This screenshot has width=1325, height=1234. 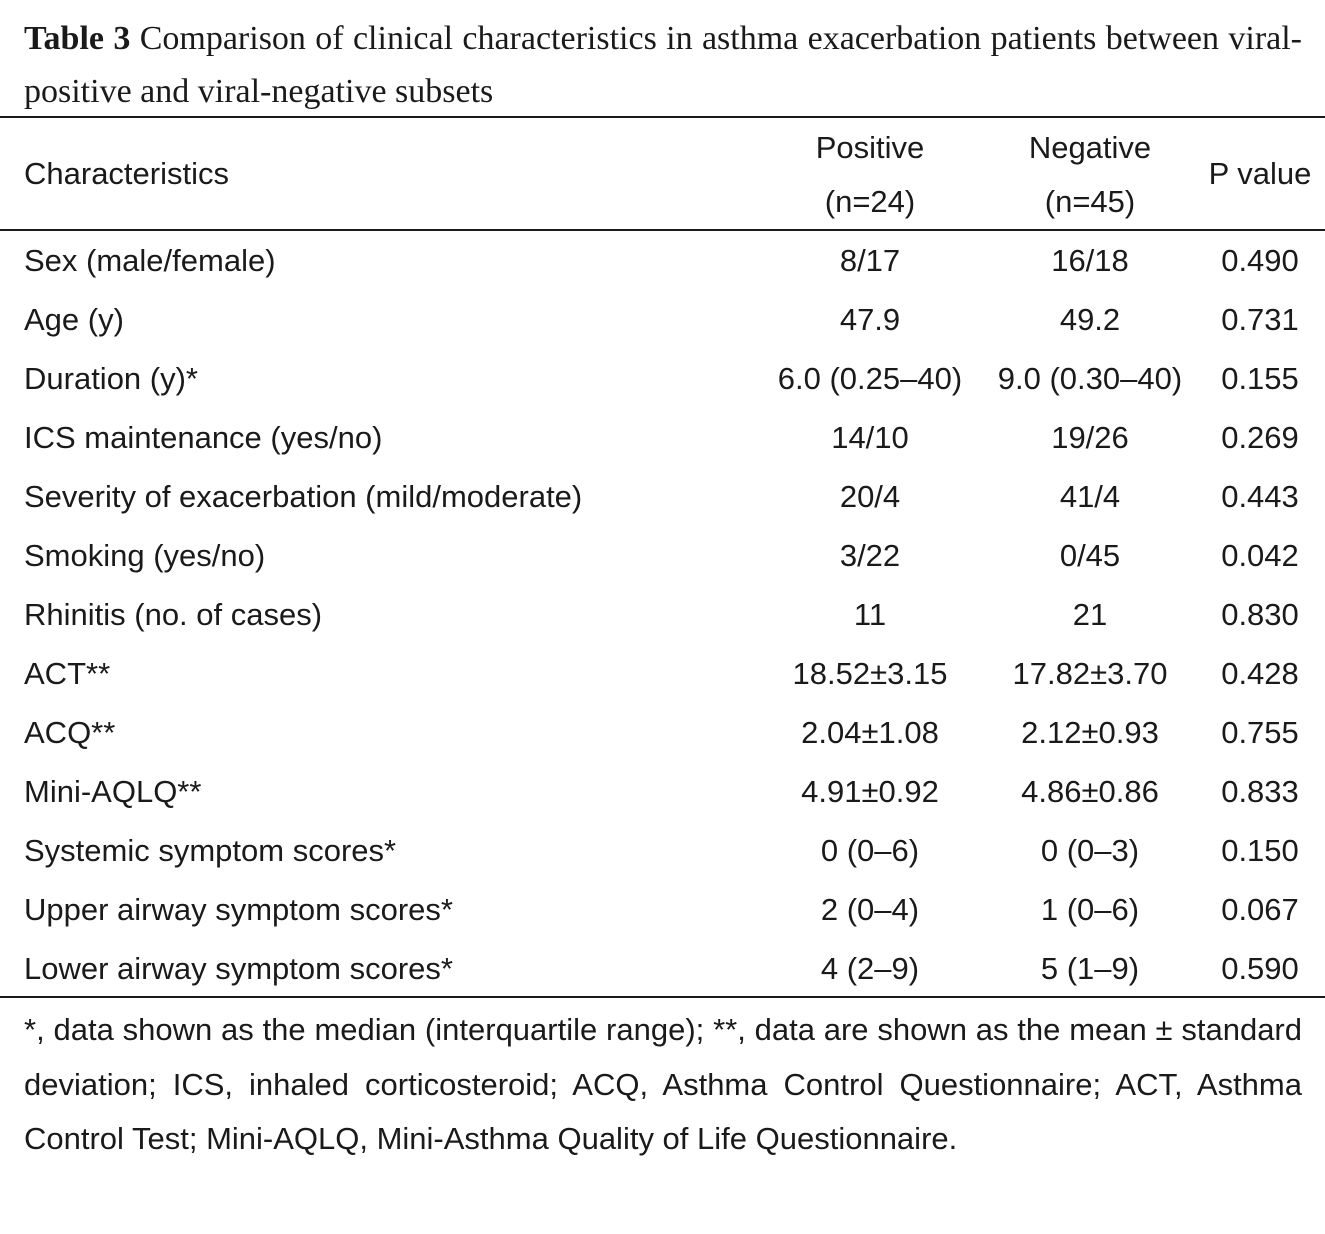 What do you see at coordinates (1260, 437) in the screenshot?
I see `row-p-value: 0.269` at bounding box center [1260, 437].